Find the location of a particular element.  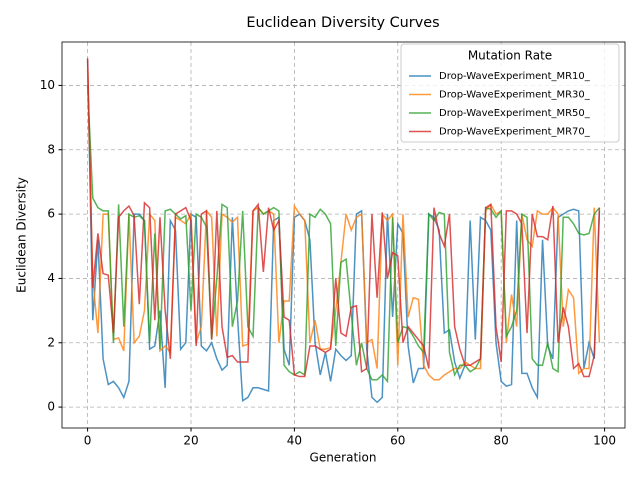

y-tick-label: 6 is located at coordinates (51, 214).